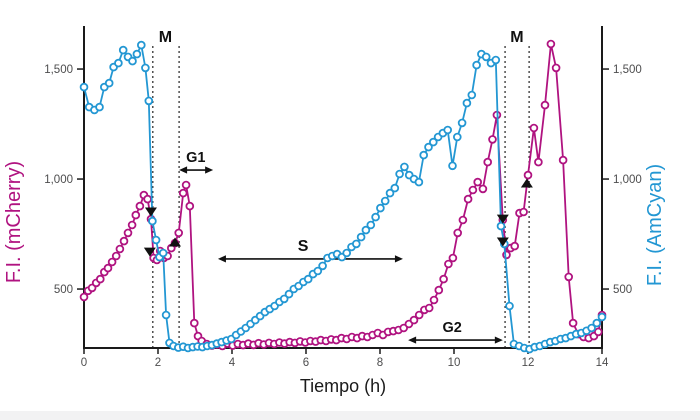 The height and width of the screenshot is (420, 700). Describe the element at coordinates (602, 363) in the screenshot. I see `x-tick-label: 14` at that location.